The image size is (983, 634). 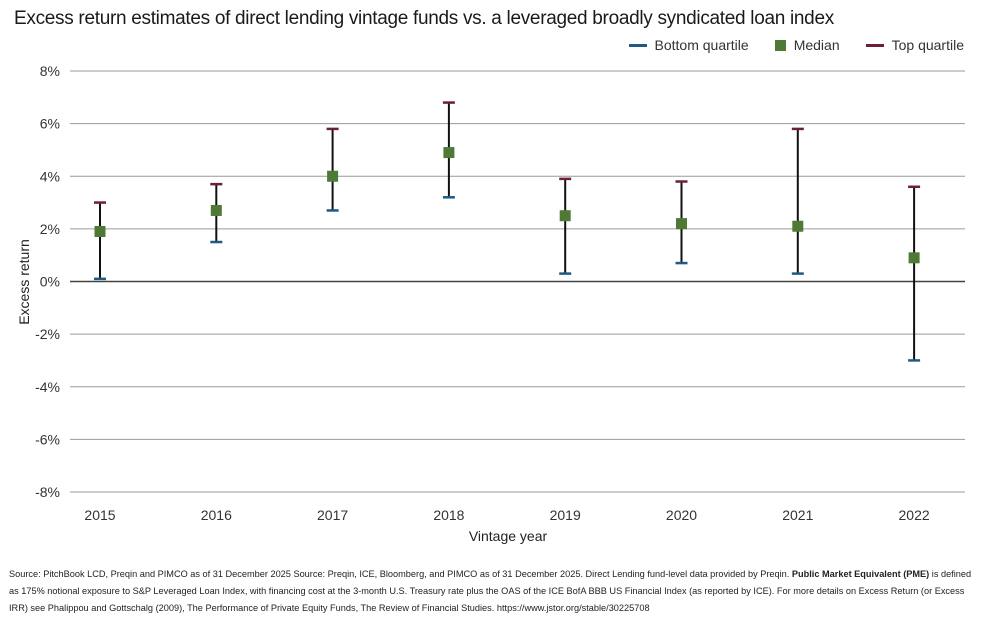 I want to click on error-bar-2021, so click(x=797, y=201).